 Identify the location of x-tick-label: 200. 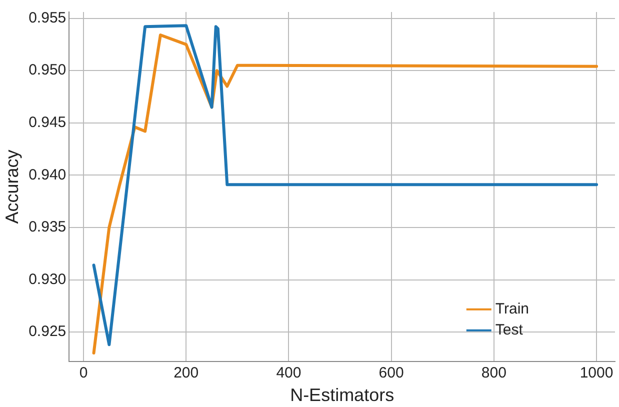
(186, 373).